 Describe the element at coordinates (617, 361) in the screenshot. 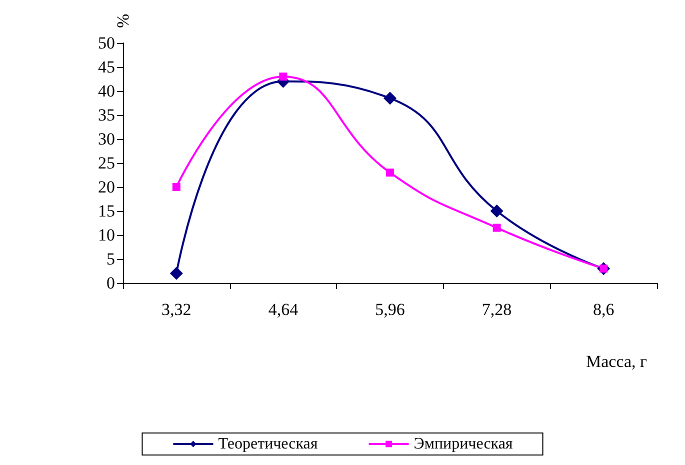

I see `x-axis-title: Масса, г` at that location.